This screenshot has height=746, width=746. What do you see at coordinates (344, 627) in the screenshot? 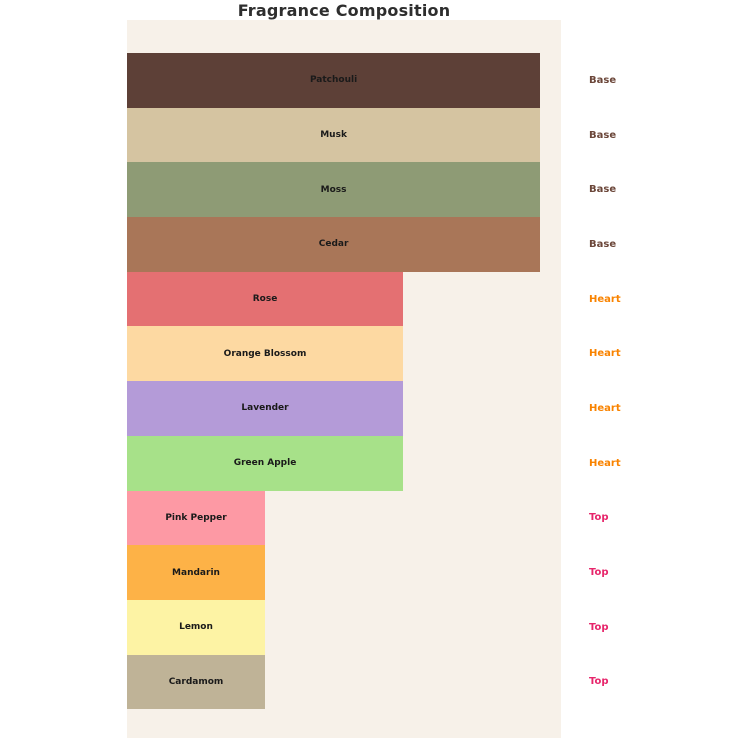
I see `bar-row: Lemon` at bounding box center [344, 627].